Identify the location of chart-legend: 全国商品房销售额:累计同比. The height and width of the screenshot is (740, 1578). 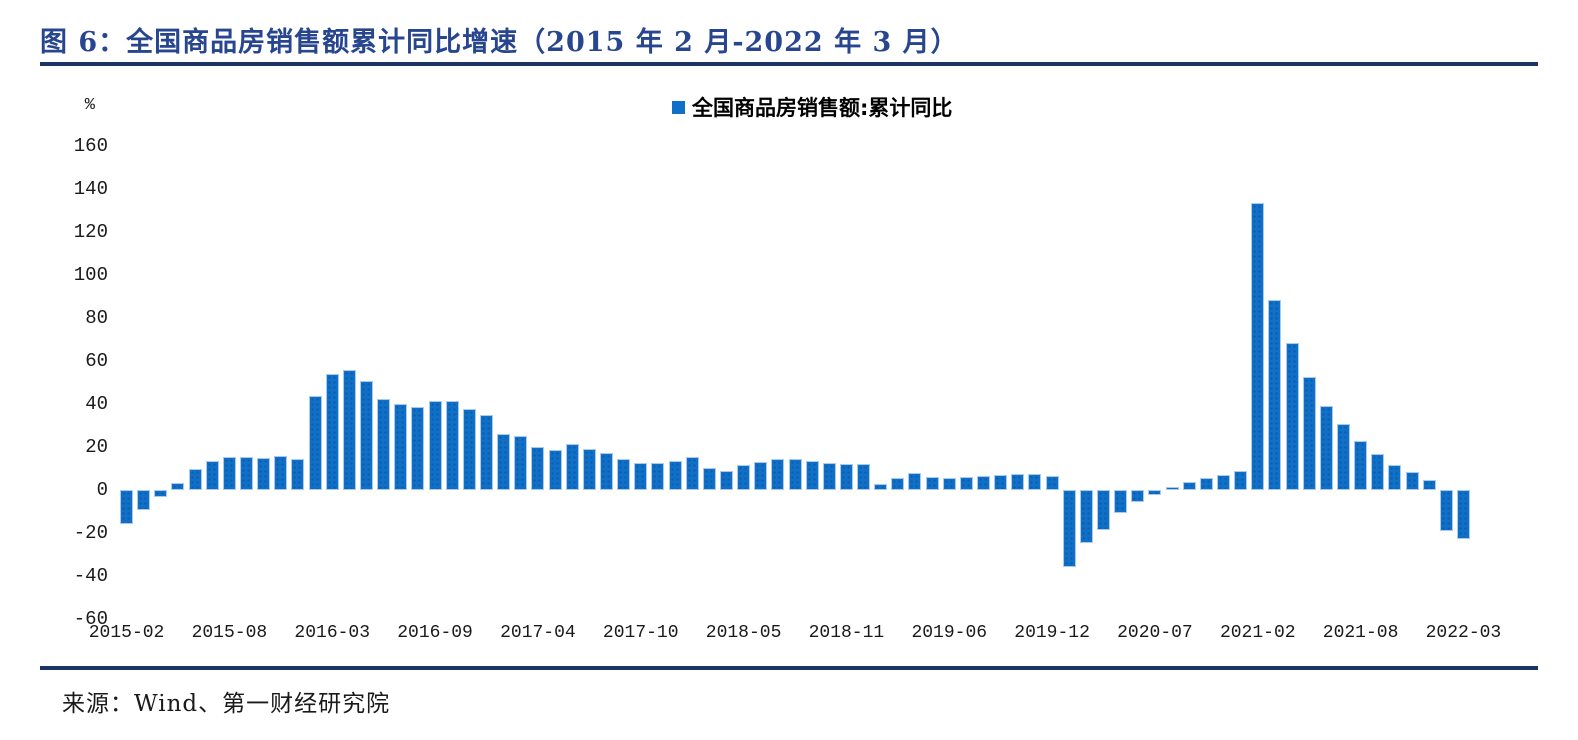
(812, 107).